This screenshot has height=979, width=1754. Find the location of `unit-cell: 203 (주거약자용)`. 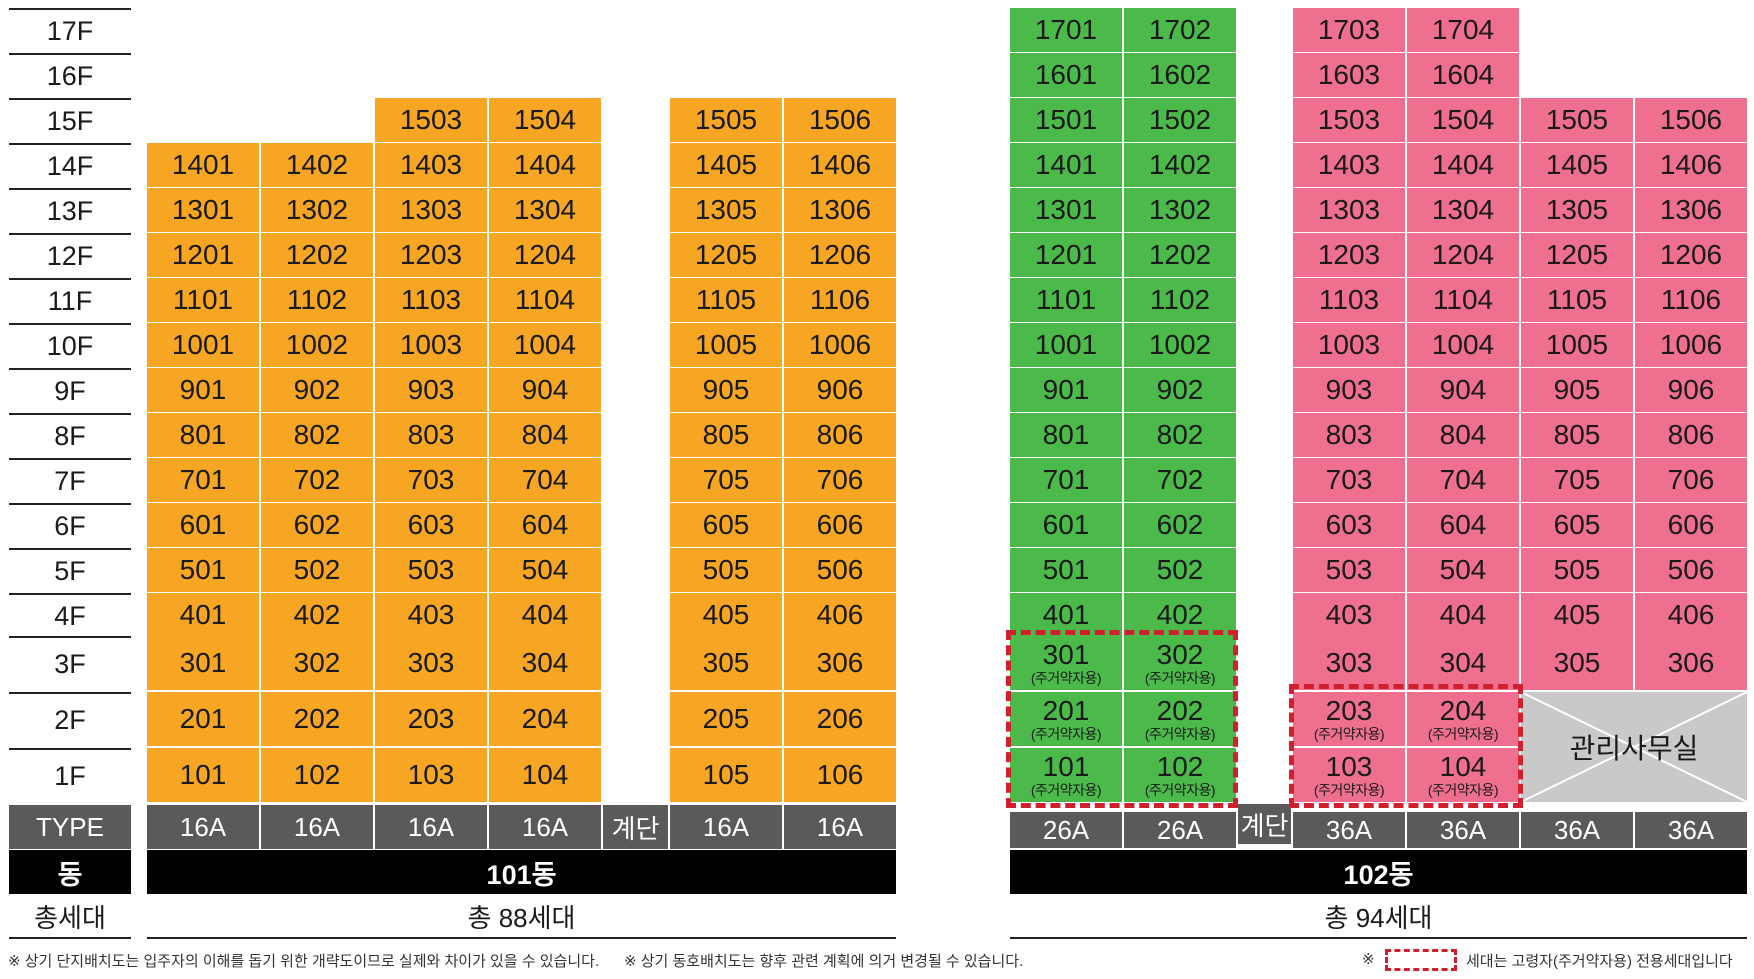

unit-cell: 203 (주거약자용) is located at coordinates (1349, 719).